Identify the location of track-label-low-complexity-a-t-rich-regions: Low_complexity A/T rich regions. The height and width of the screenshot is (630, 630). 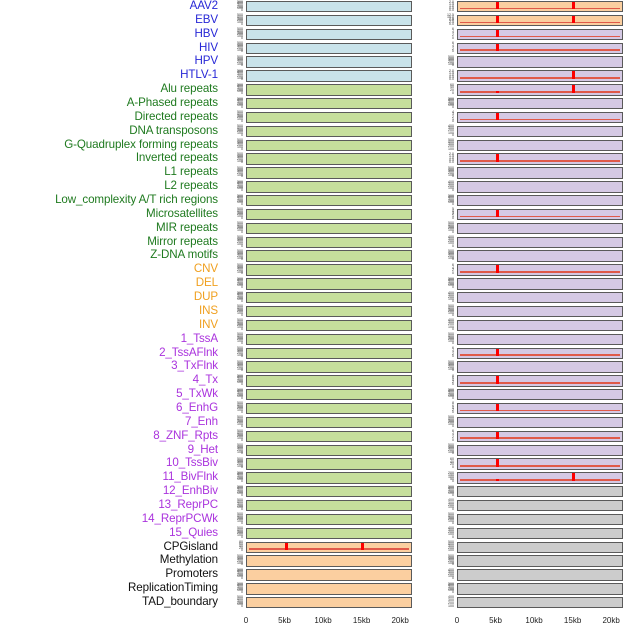
(136, 200).